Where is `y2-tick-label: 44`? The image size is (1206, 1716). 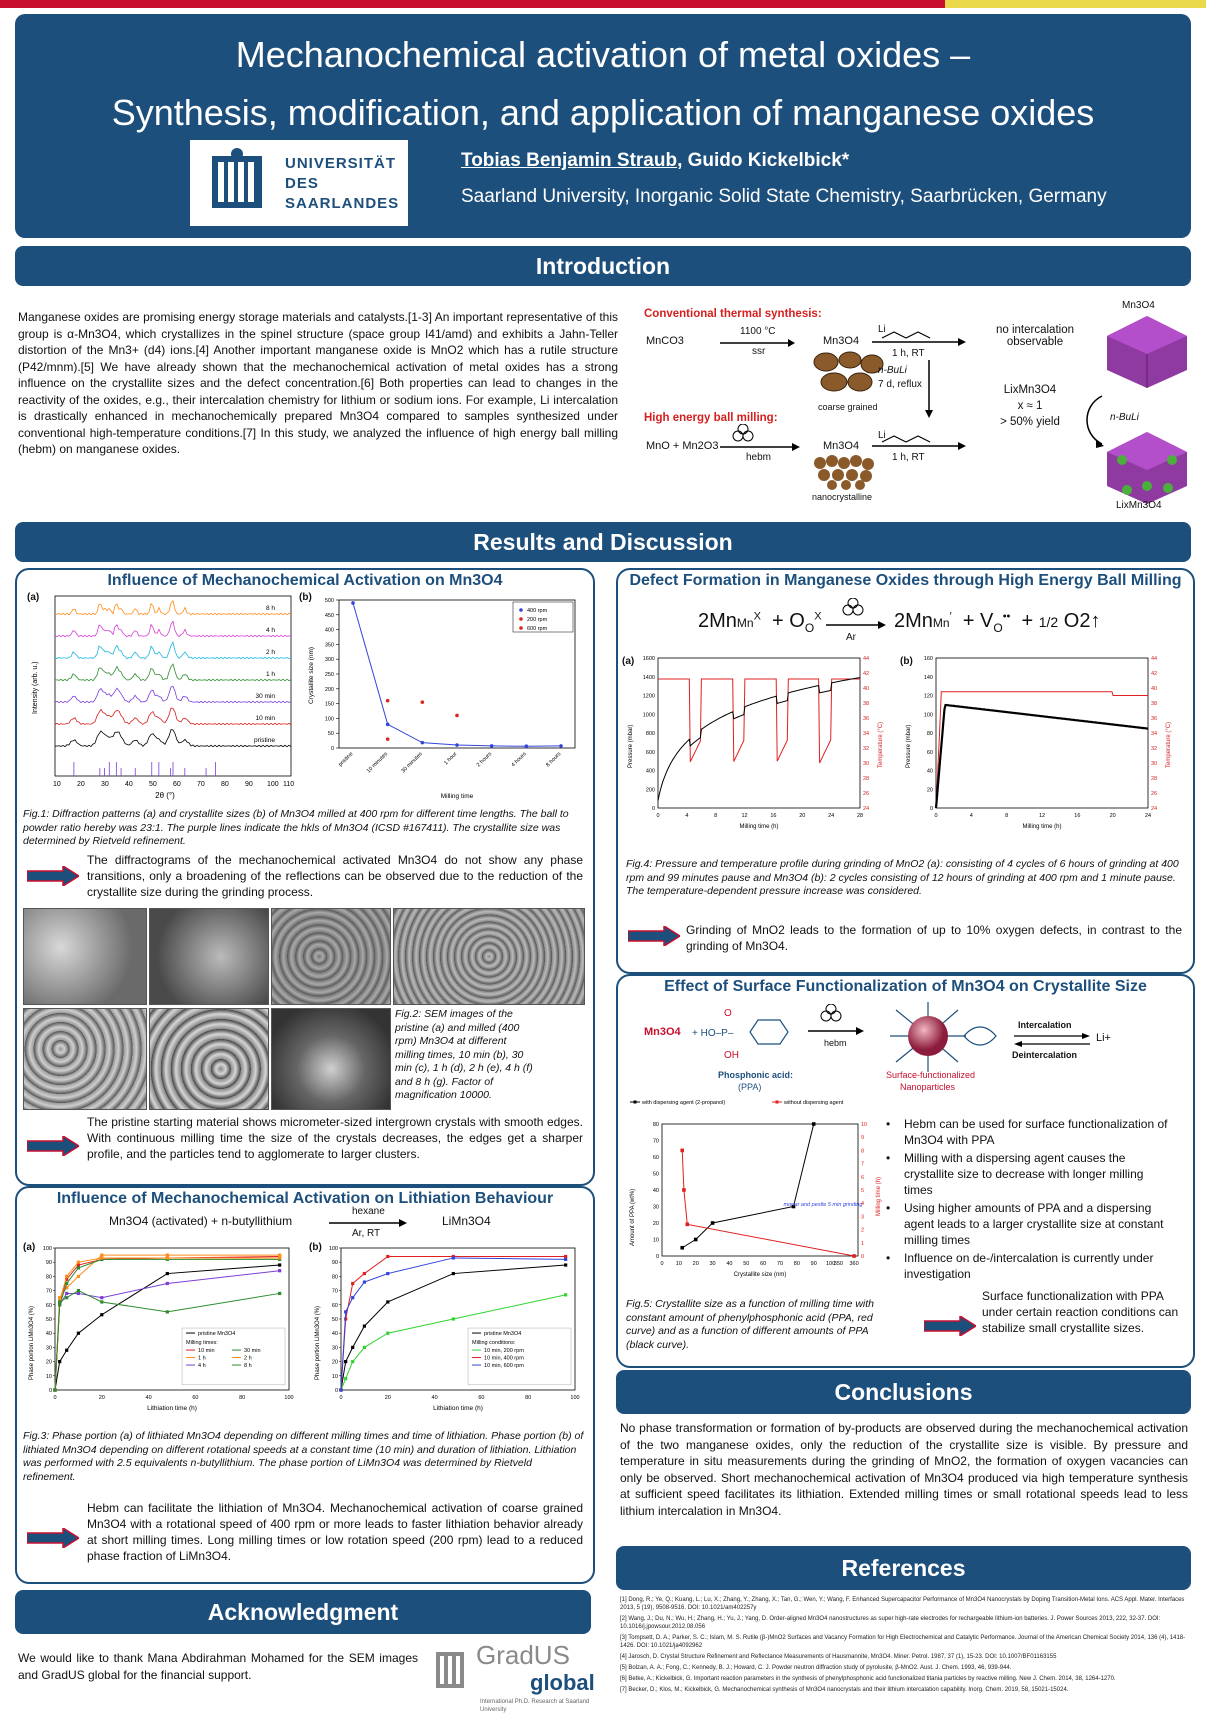 y2-tick-label: 44 is located at coordinates (866, 659).